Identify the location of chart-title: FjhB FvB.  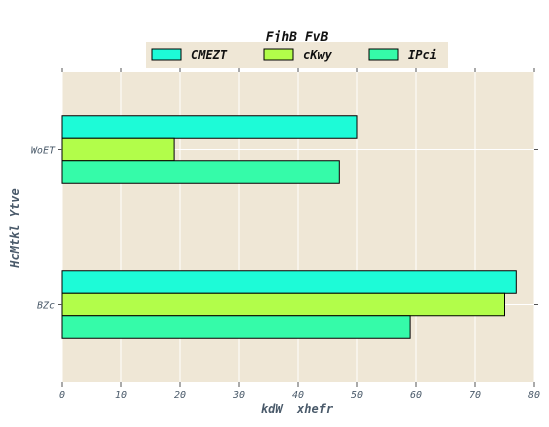
(297, 37).